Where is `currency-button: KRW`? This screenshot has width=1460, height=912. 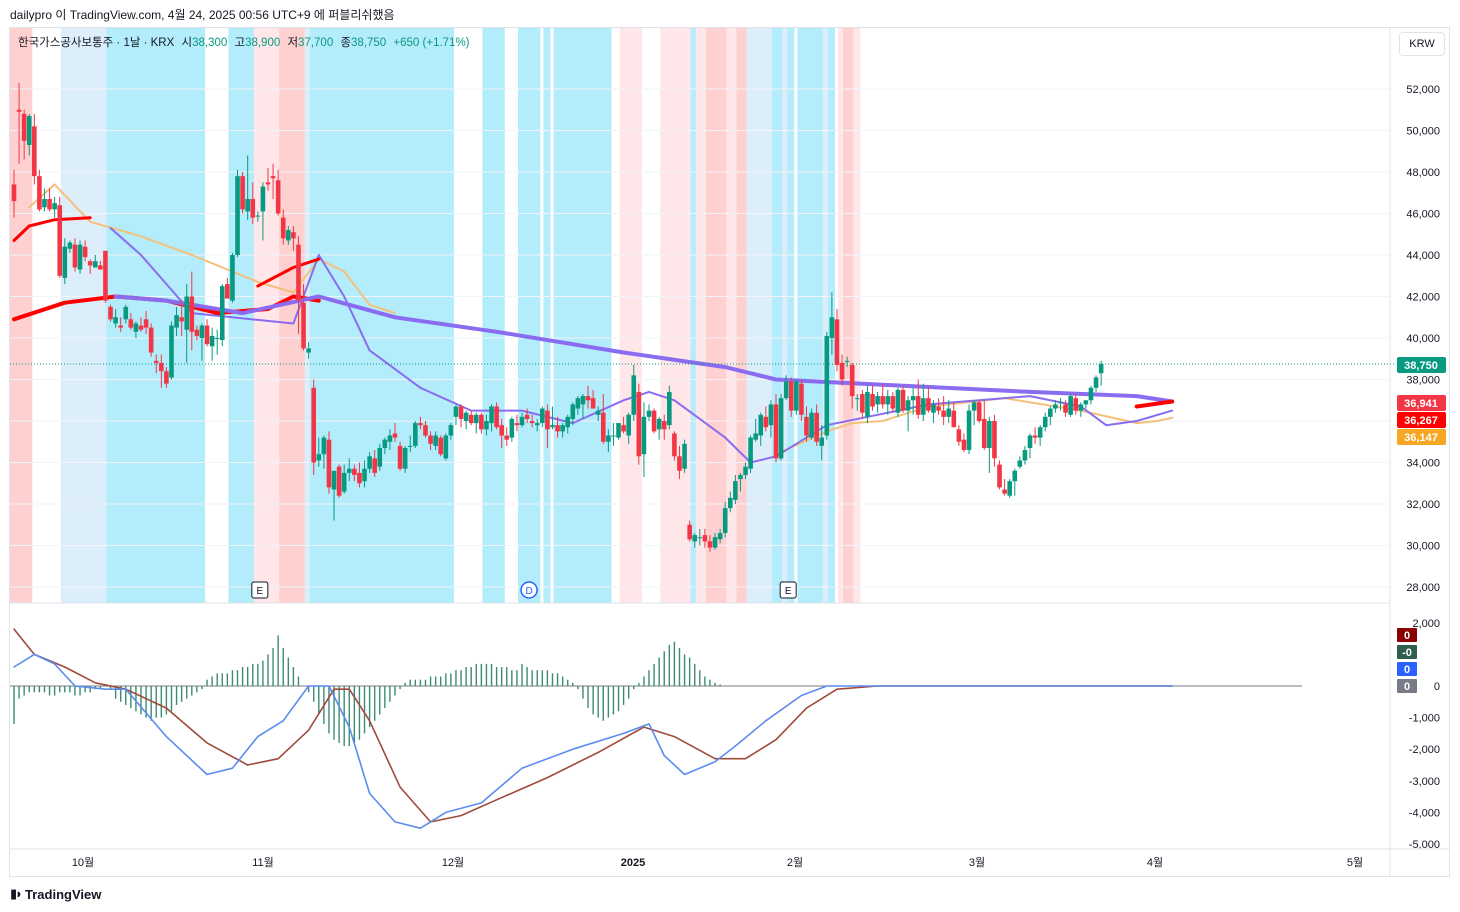 currency-button: KRW is located at coordinates (1422, 44).